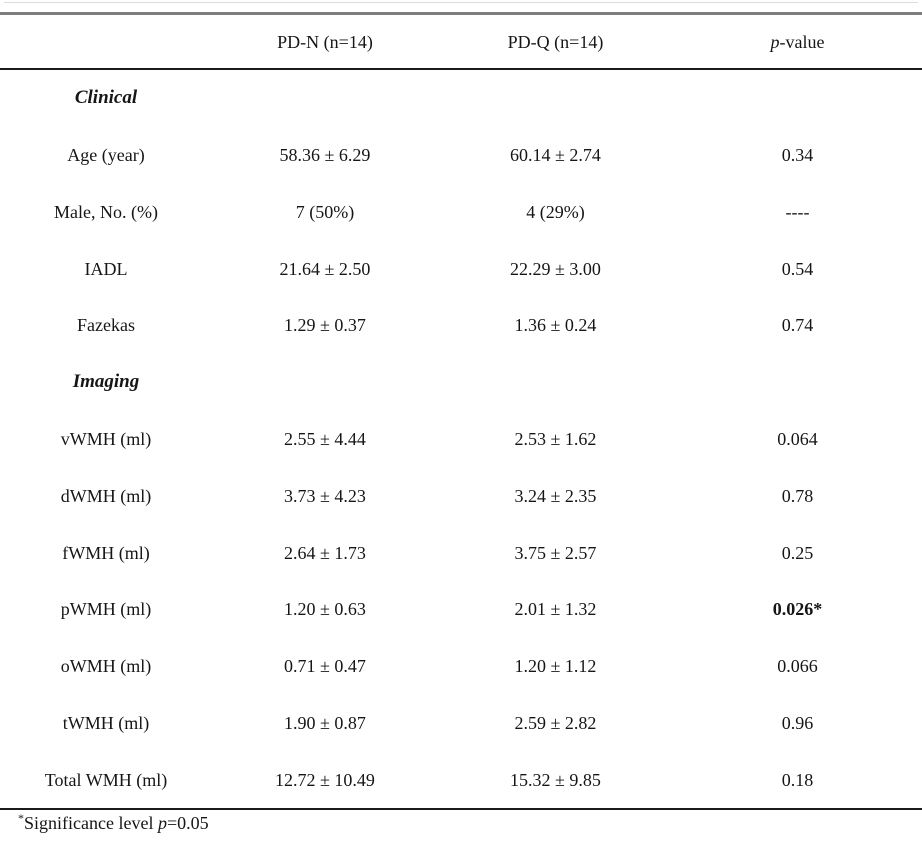 Image resolution: width=922 pixels, height=841 pixels. What do you see at coordinates (106, 666) in the screenshot?
I see `row-label: oWMH (ml)` at bounding box center [106, 666].